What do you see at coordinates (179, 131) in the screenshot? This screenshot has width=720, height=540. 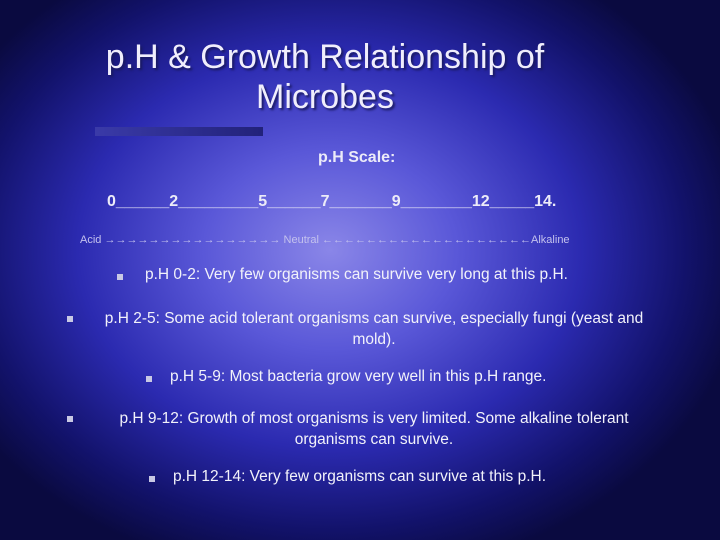 I see `title-bar` at bounding box center [179, 131].